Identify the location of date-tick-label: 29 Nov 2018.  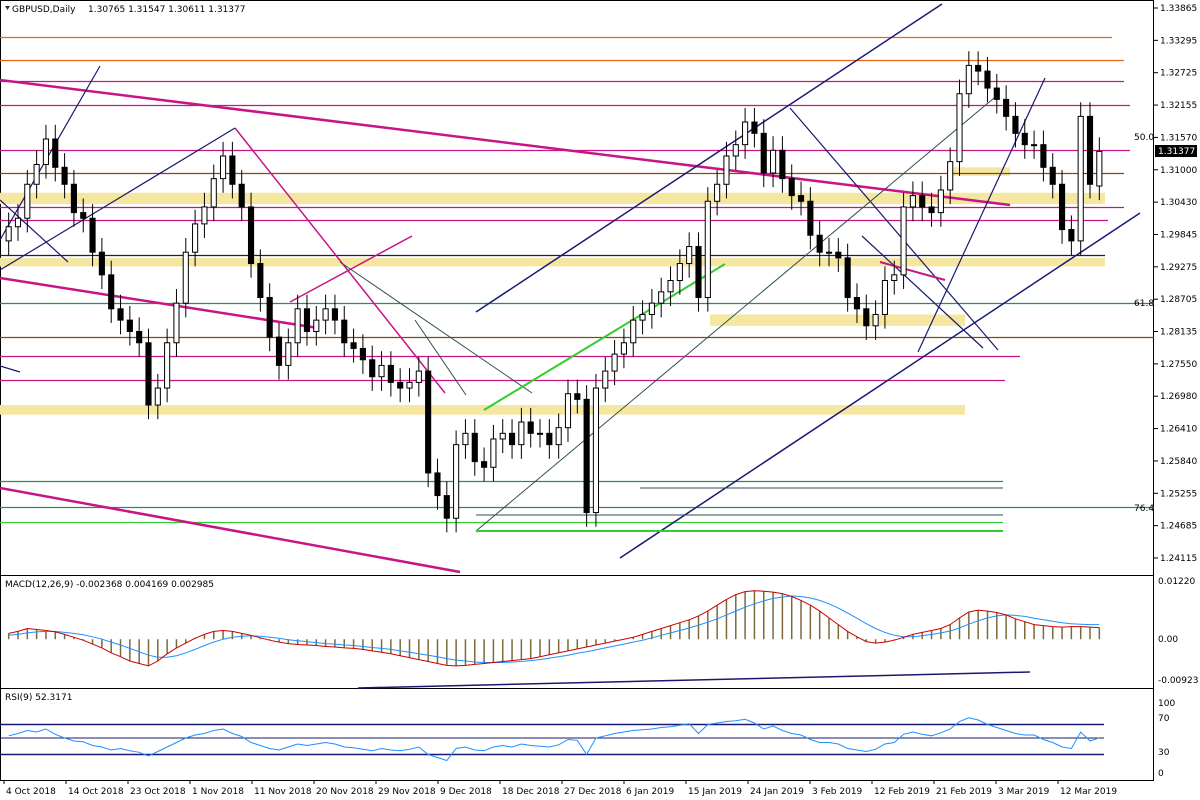
(407, 792).